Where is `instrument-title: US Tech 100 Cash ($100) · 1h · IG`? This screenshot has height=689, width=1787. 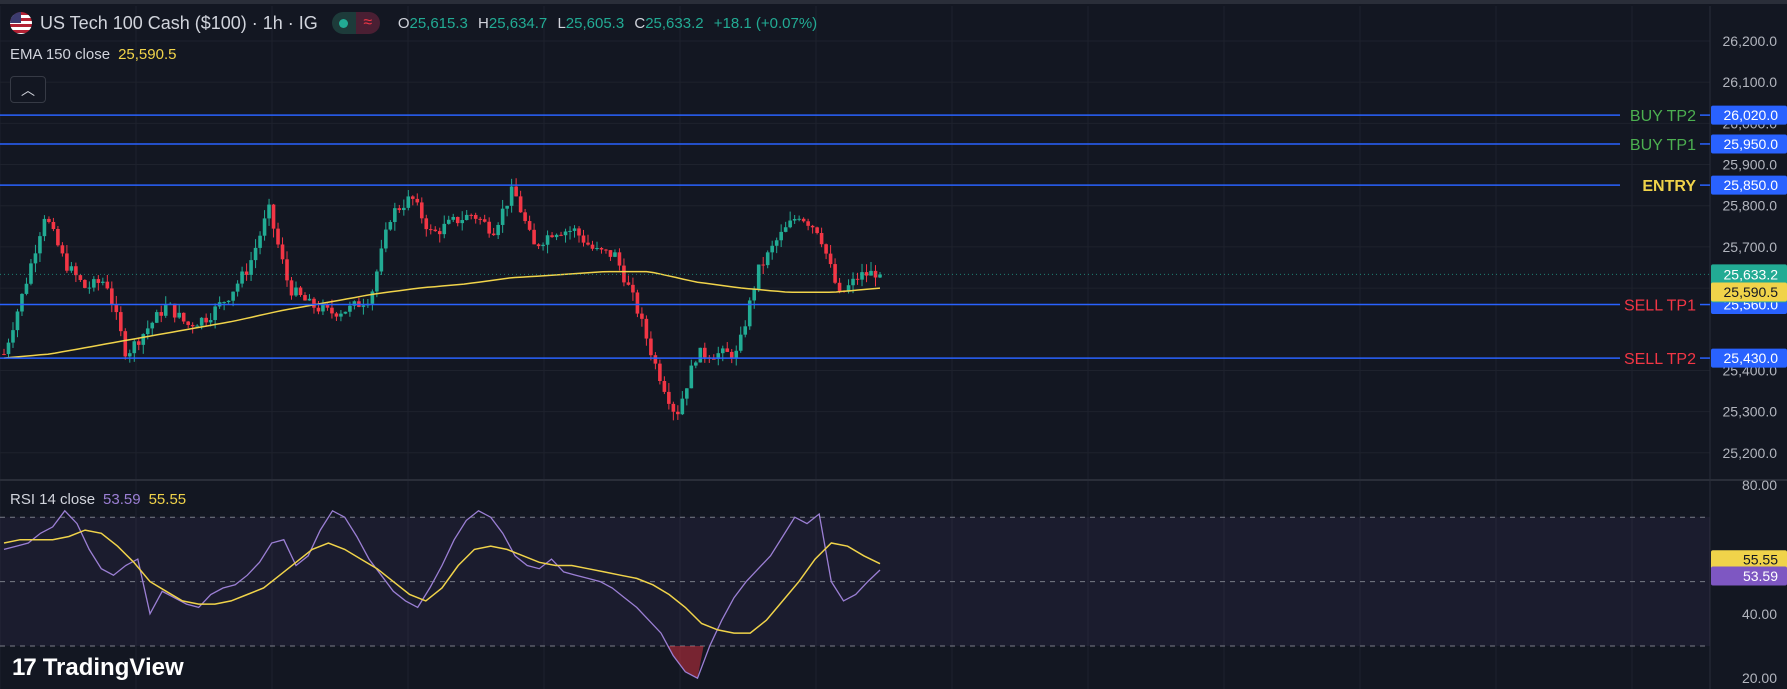 instrument-title: US Tech 100 Cash ($100) · 1h · IG is located at coordinates (179, 22).